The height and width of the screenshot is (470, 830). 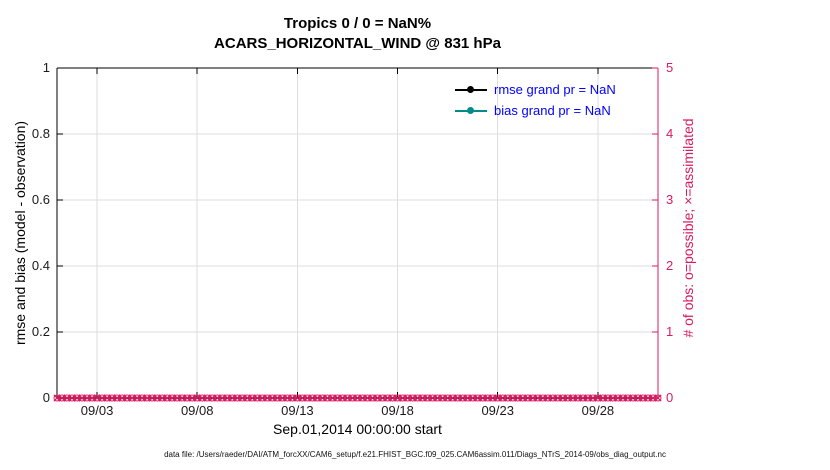 I want to click on legend-entry-rmse: rmse grand pr = NaN, so click(x=535, y=89).